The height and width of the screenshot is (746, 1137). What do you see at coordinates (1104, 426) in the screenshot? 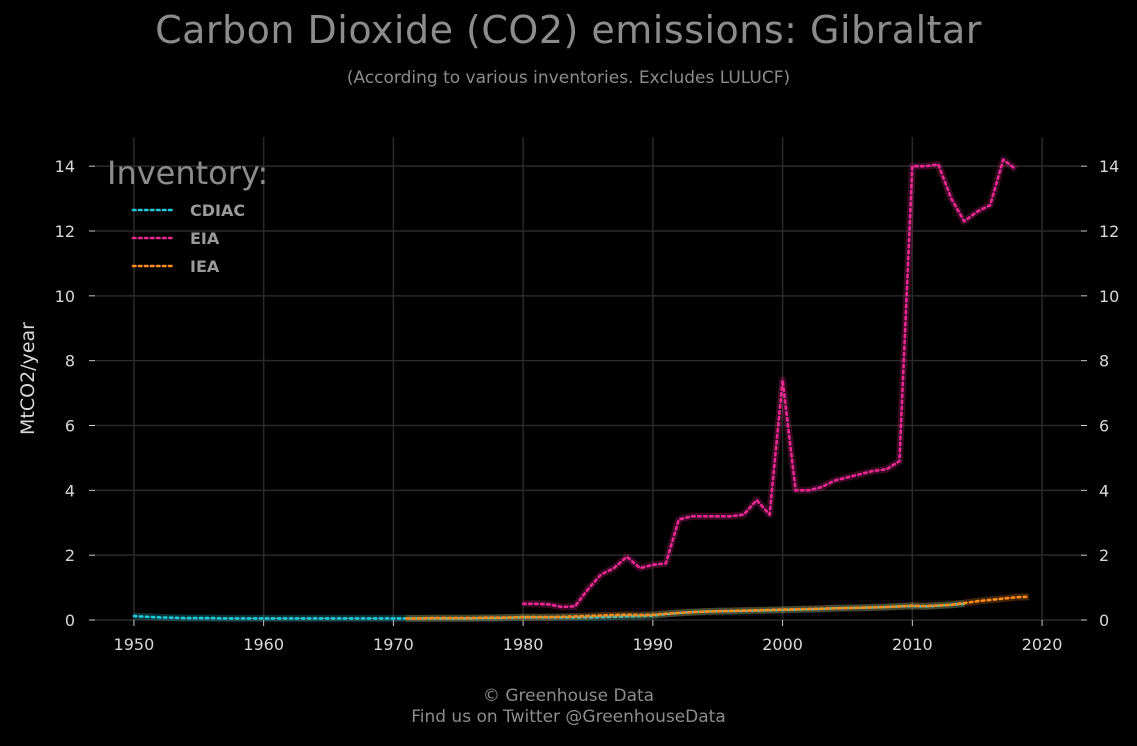
I see `y-tick-label-right: 6` at bounding box center [1104, 426].